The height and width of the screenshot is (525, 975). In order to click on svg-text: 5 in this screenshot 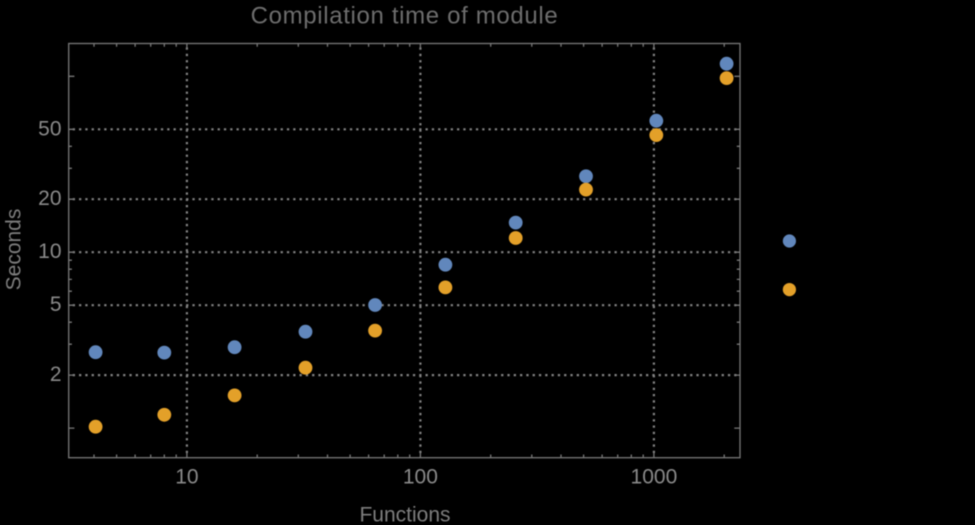, I will do `click(56, 304)`.